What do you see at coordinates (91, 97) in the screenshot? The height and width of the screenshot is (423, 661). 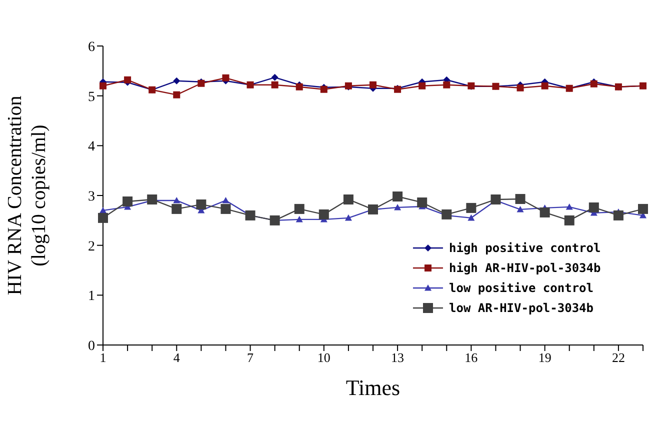 I see `y-tick-label: 5` at bounding box center [91, 97].